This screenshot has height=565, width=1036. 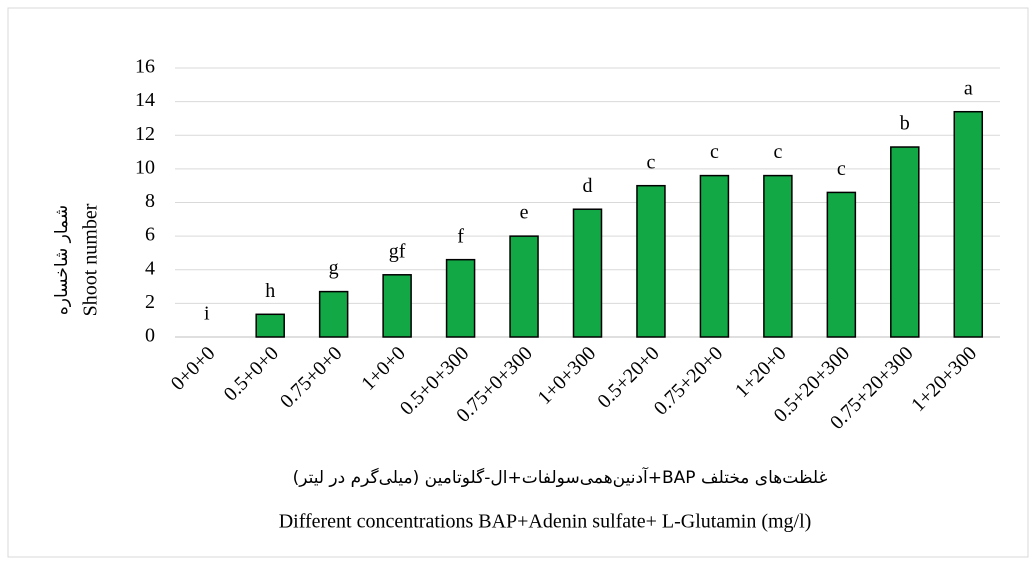 I want to click on y-tick-label: 14, so click(x=145, y=100).